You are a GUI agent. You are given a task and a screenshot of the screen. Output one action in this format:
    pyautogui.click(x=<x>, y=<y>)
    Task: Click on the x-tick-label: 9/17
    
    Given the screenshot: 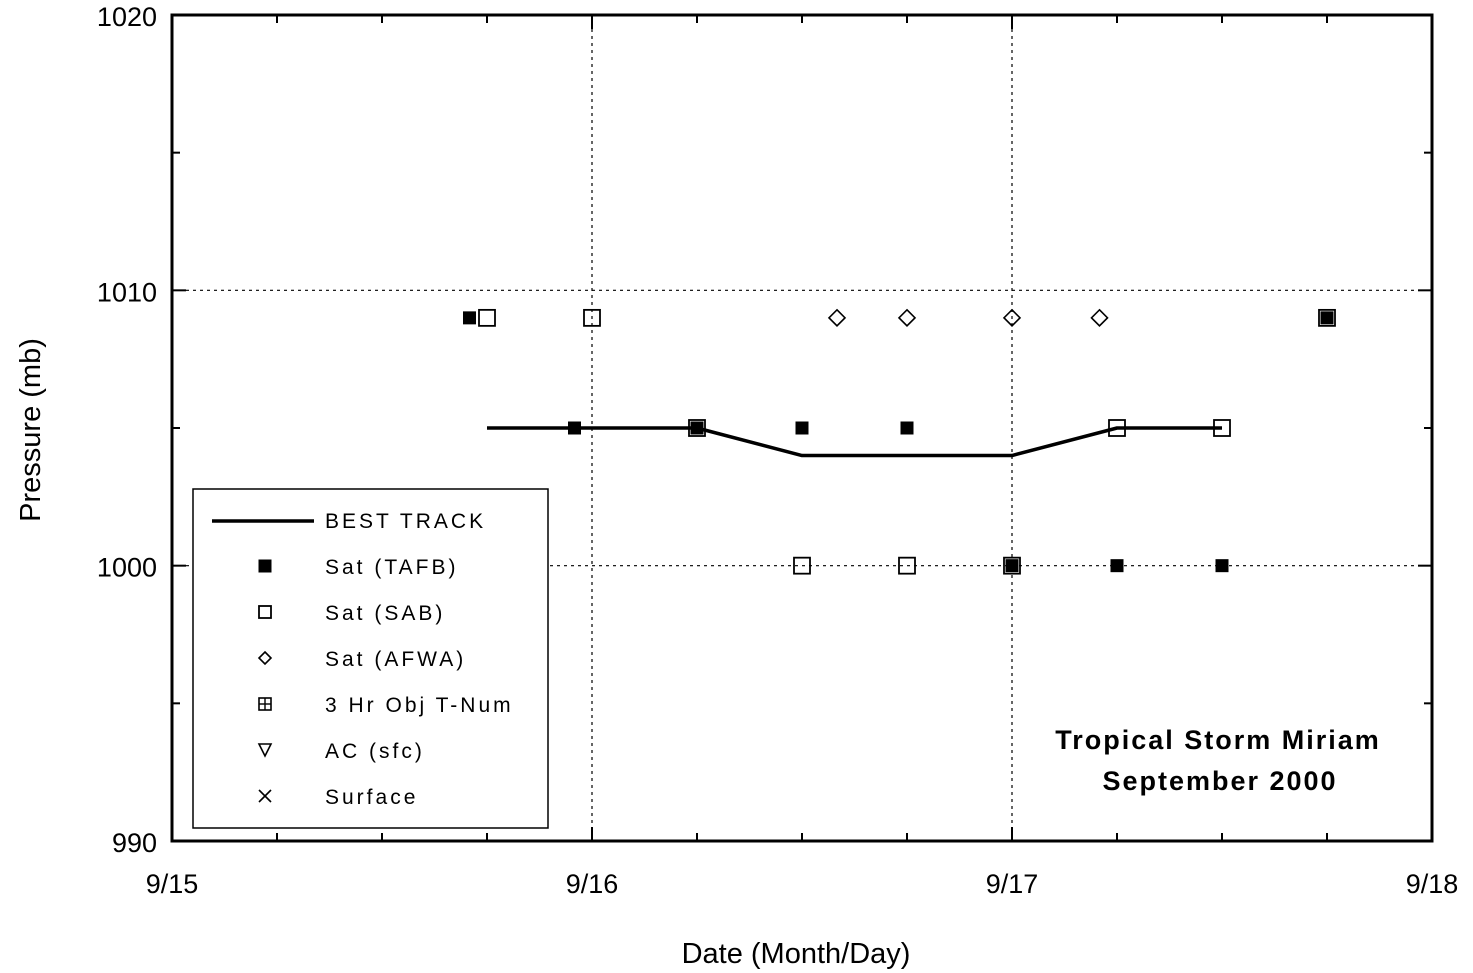 What is the action you would take?
    pyautogui.click(x=1012, y=884)
    